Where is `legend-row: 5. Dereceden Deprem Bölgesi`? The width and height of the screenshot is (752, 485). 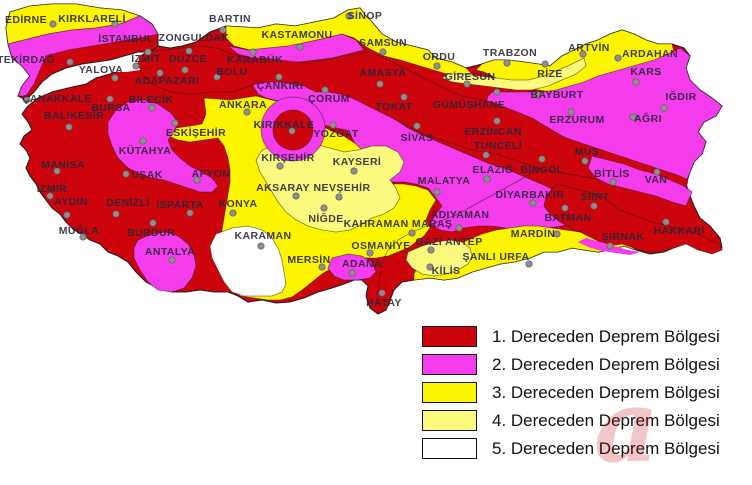
legend-row: 5. Dereceden Deprem Bölgesi is located at coordinates (571, 448).